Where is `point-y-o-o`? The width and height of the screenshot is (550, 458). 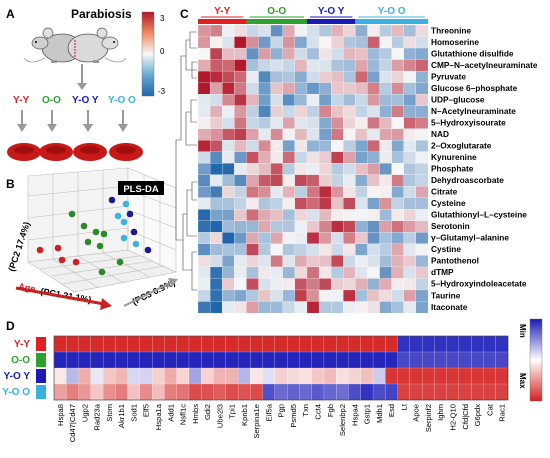 point-y-o-o is located at coordinates (124, 238).